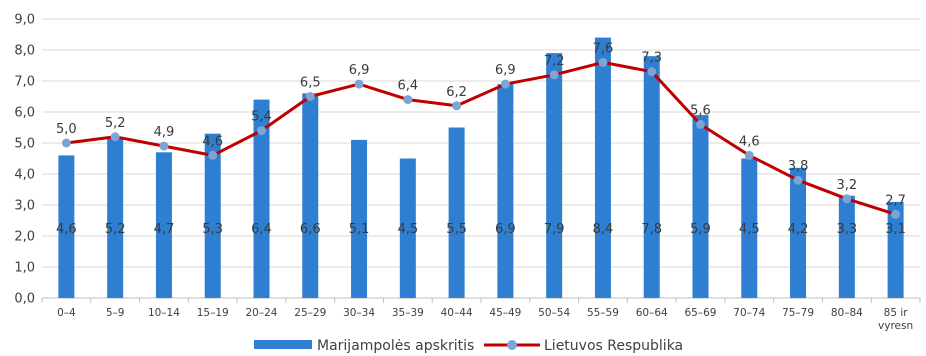  What do you see at coordinates (283, 344) in the screenshot?
I see `legend-swatch-bar` at bounding box center [283, 344].